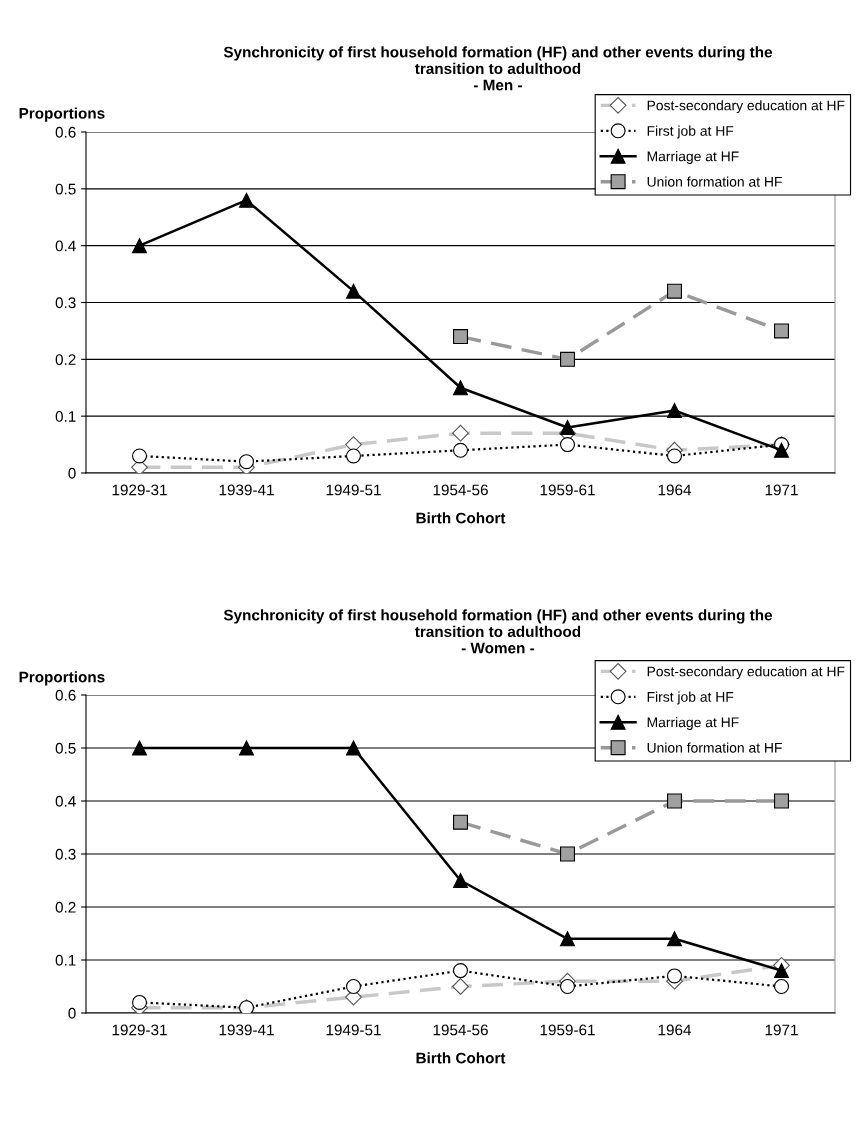 The image size is (867, 1121). I want to click on chart-title: Synchronicity of first household formation (HF) and other events during the transition to adulthood - Women -, so click(498, 631).